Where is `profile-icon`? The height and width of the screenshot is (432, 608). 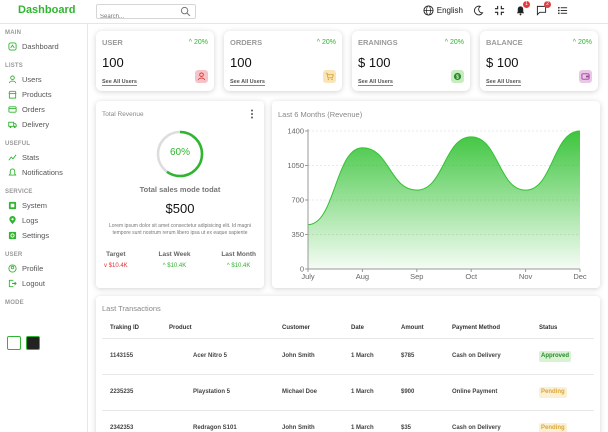
profile-icon is located at coordinates (12, 268).